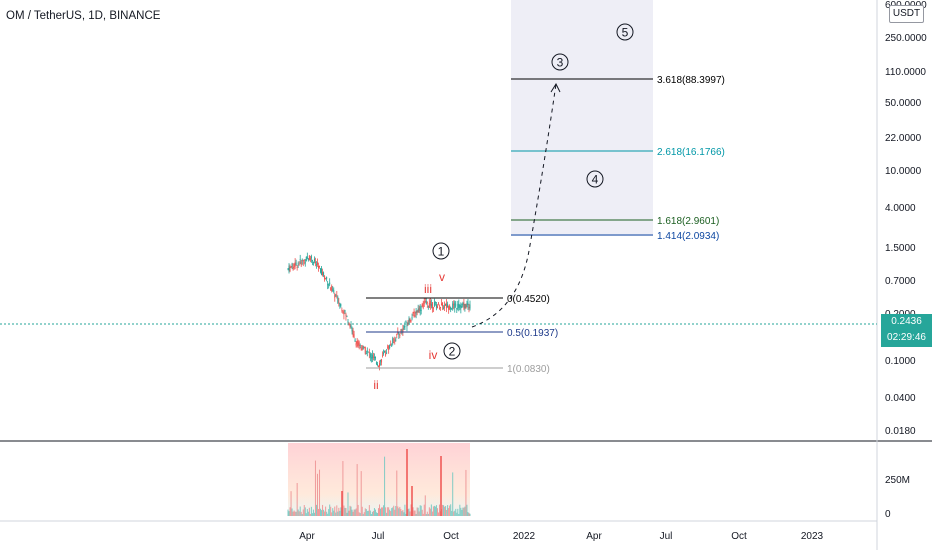  Describe the element at coordinates (442, 277) in the screenshot. I see `wave-v-label: v` at that location.